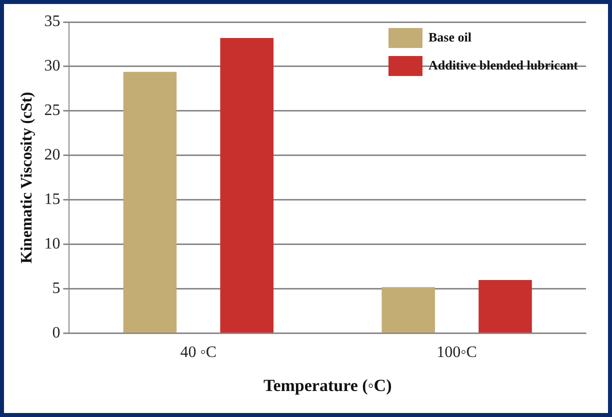  I want to click on y-tick-label: 30, so click(52, 66).